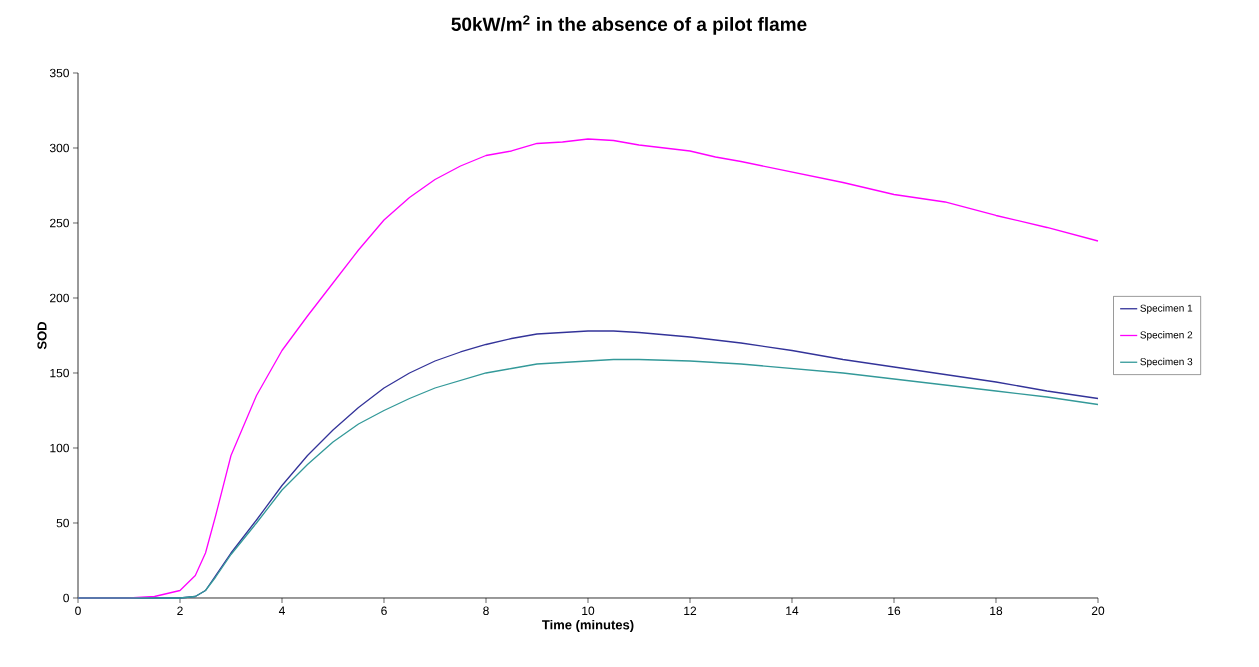 The height and width of the screenshot is (667, 1259). Describe the element at coordinates (486, 611) in the screenshot. I see `x-tick-label: 8` at that location.